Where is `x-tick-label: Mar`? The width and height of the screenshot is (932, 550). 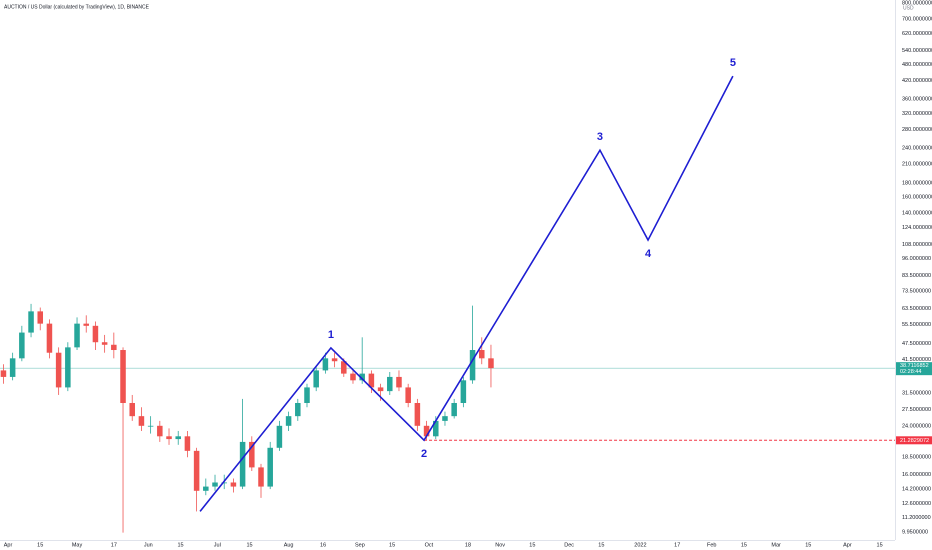 x-tick-label: Mar is located at coordinates (776, 545).